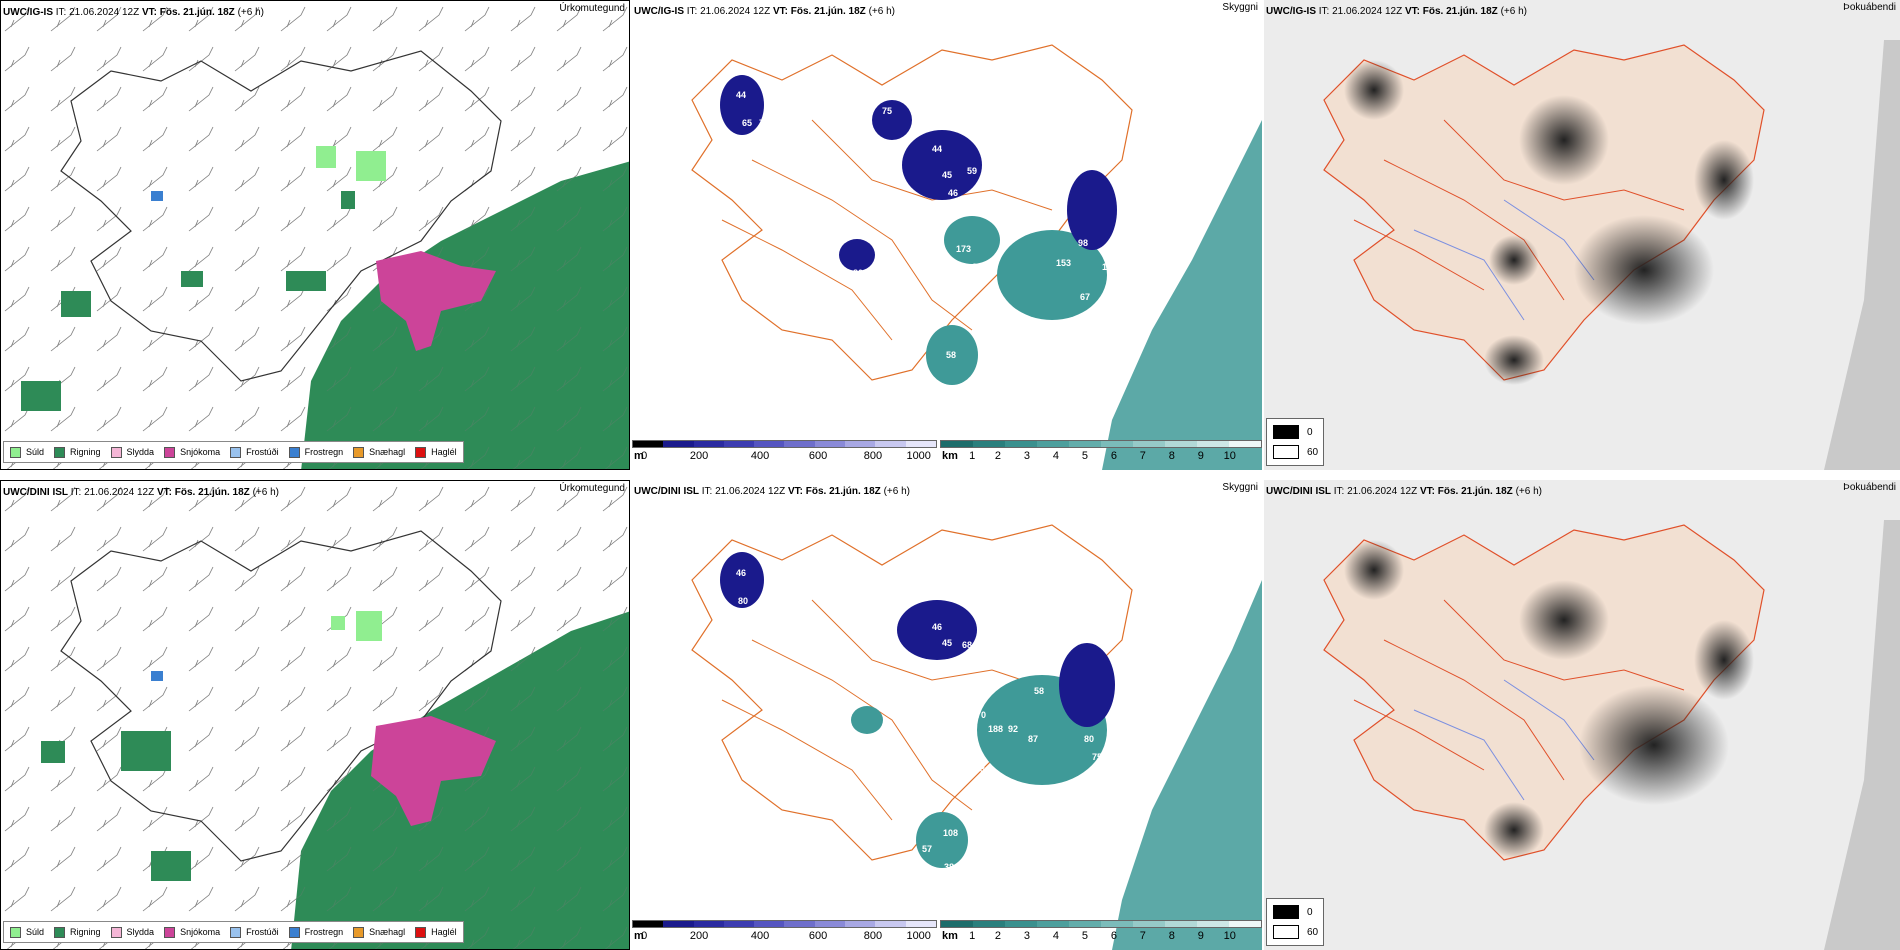 This screenshot has height=950, width=1900. I want to click on legend-item: Súld, so click(27, 932).